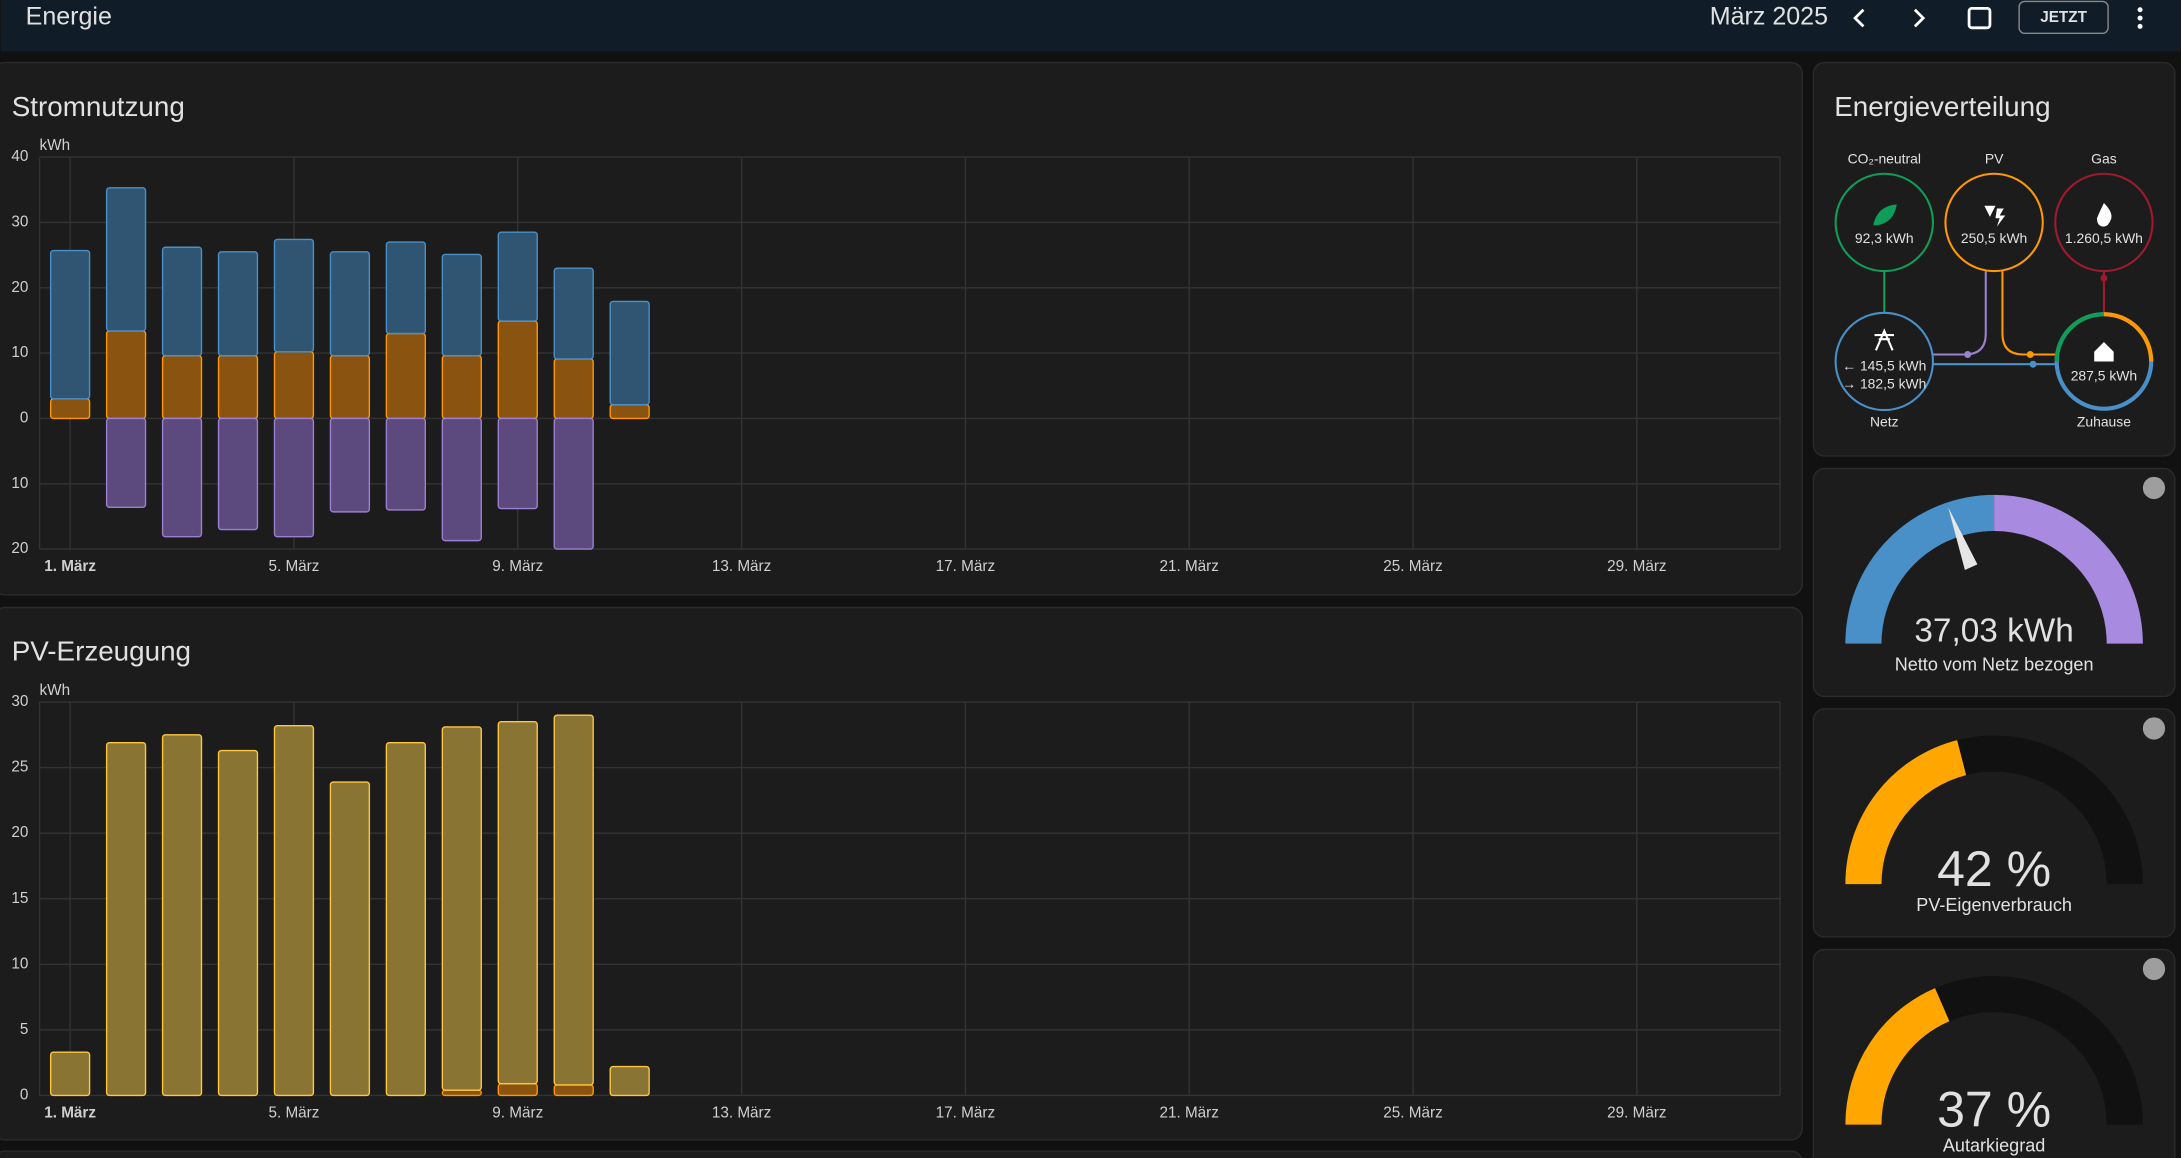  I want to click on leaf-icon, so click(1885, 215).